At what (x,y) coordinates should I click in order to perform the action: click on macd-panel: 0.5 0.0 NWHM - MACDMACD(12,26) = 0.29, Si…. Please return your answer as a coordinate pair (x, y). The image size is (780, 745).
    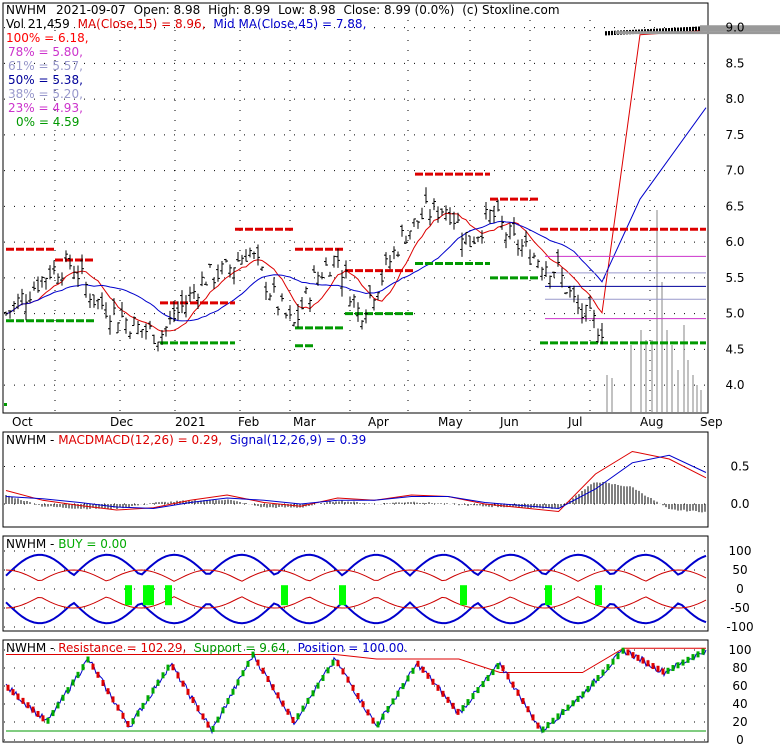
    Looking at the image, I should click on (376, 479).